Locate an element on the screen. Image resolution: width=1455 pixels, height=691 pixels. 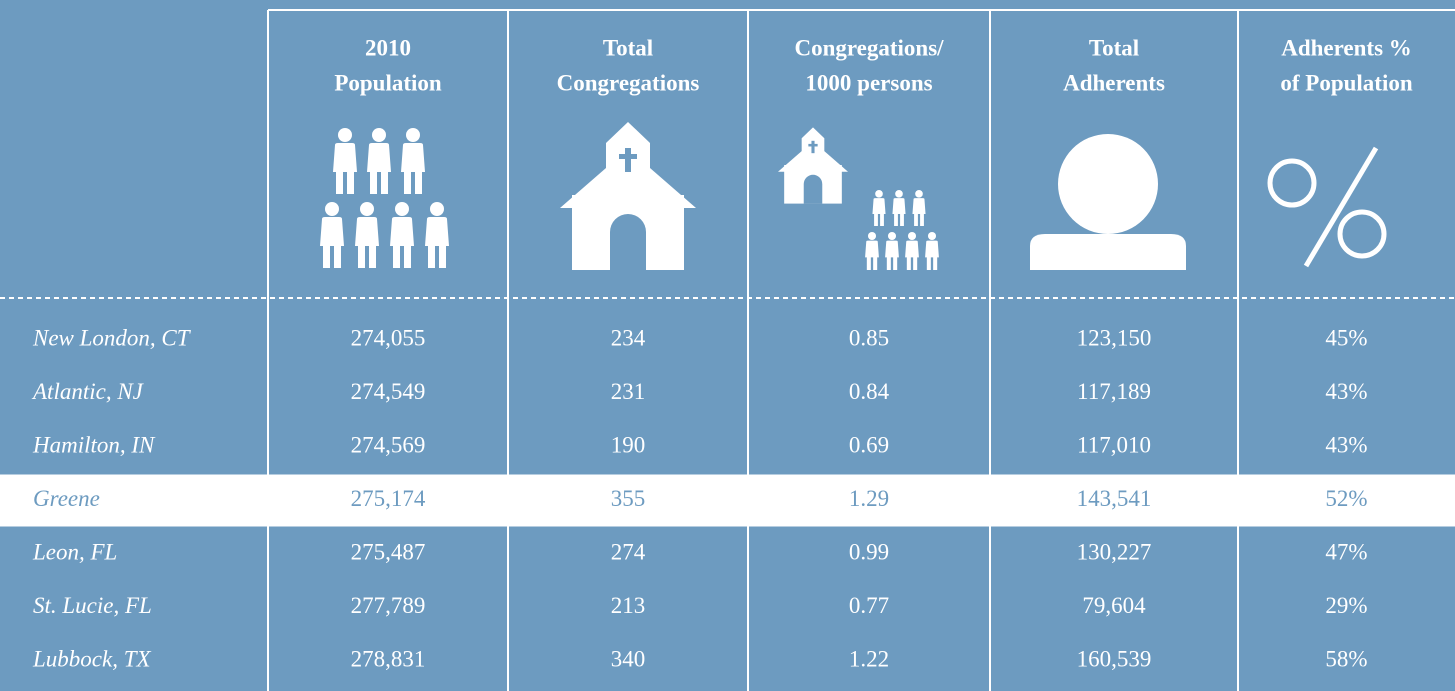
cell: 117,189 is located at coordinates (1114, 391).